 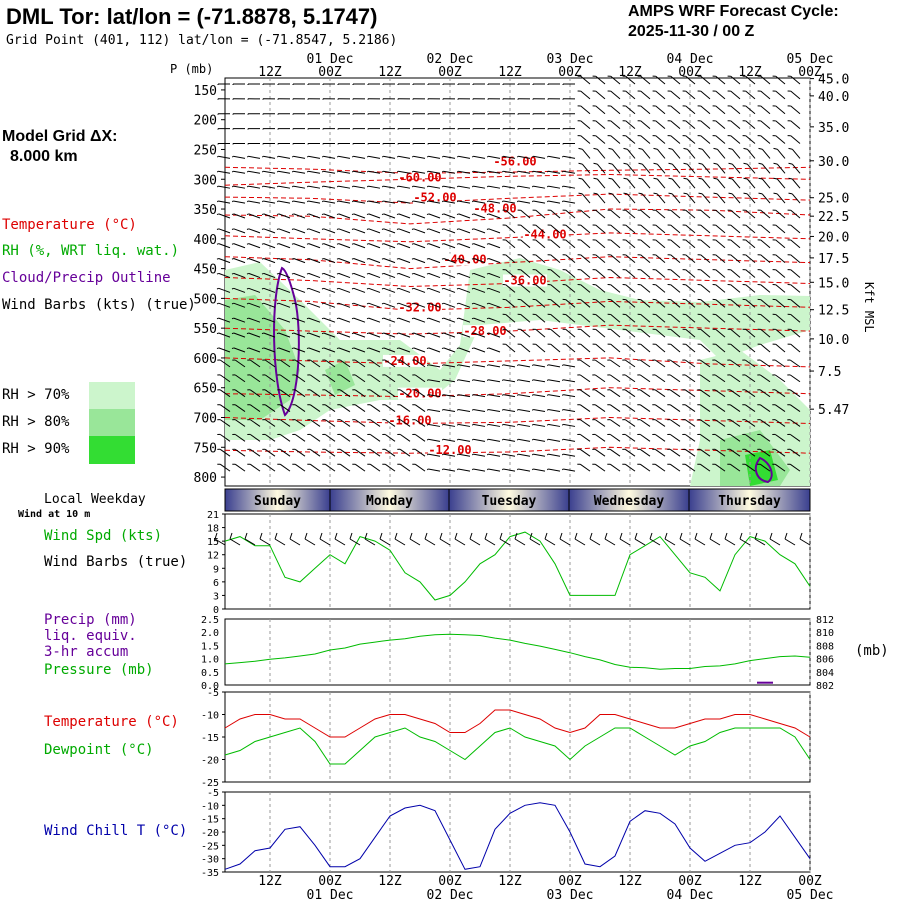 What do you see at coordinates (750, 72) in the screenshot?
I see `top-hour-label: 12Z` at bounding box center [750, 72].